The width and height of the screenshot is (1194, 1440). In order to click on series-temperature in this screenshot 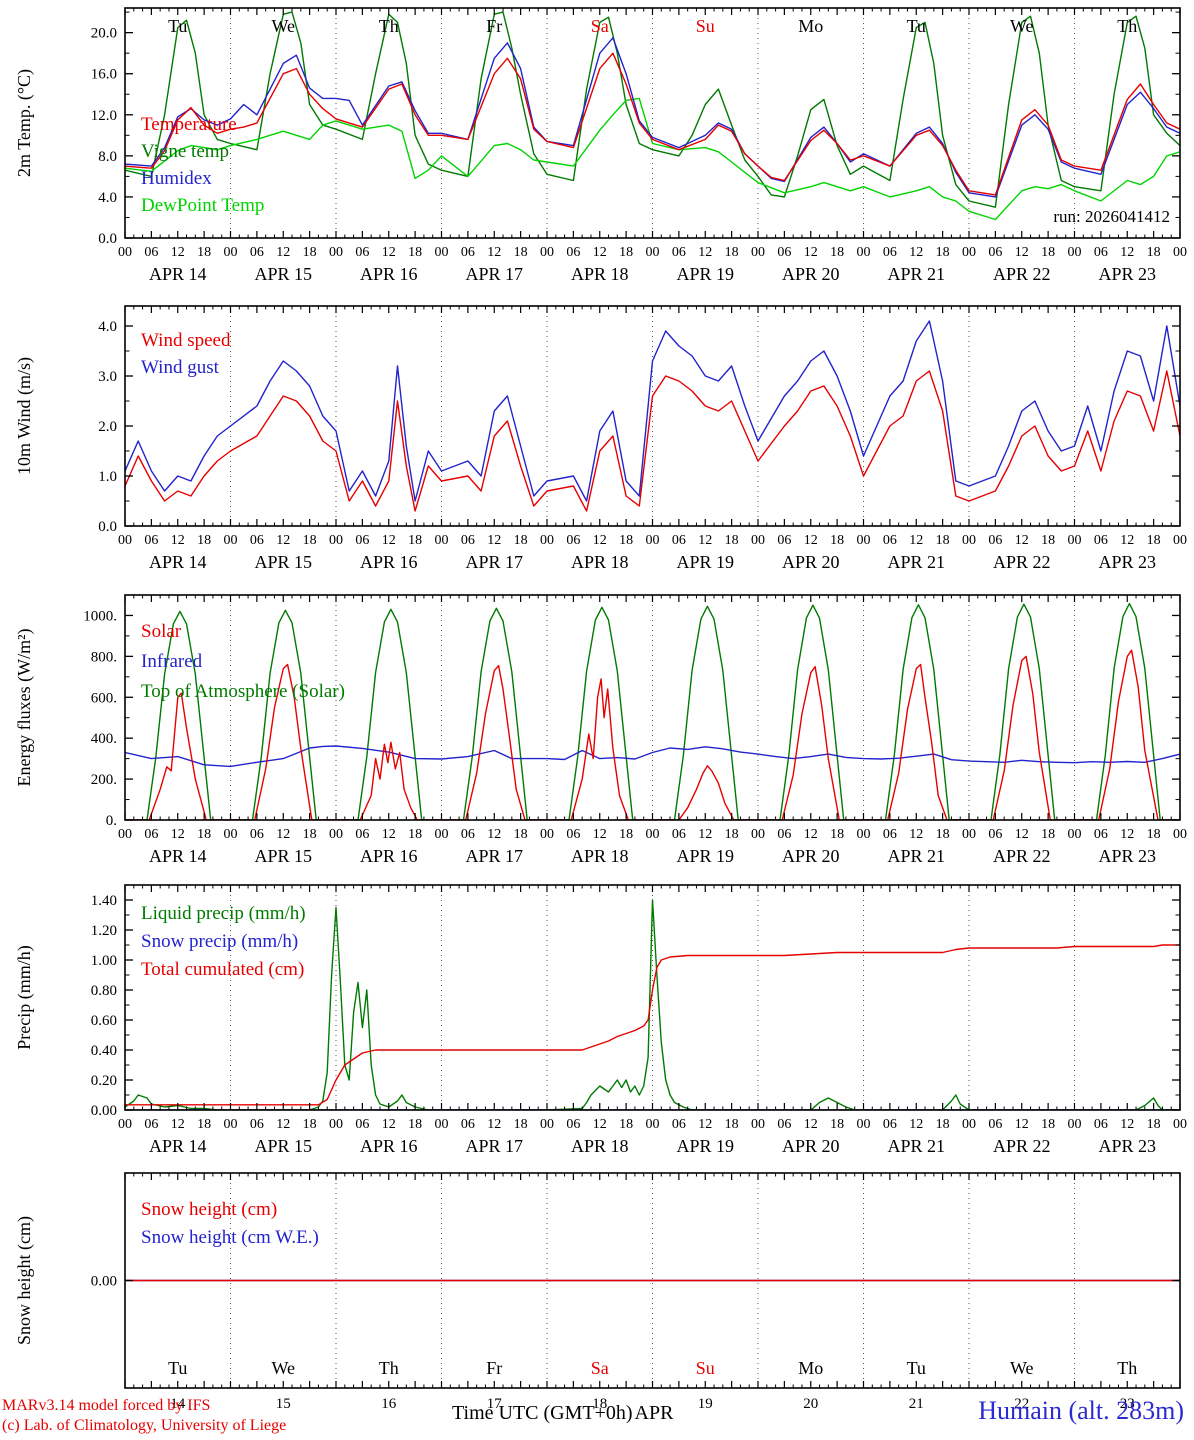, I will do `click(652, 124)`.